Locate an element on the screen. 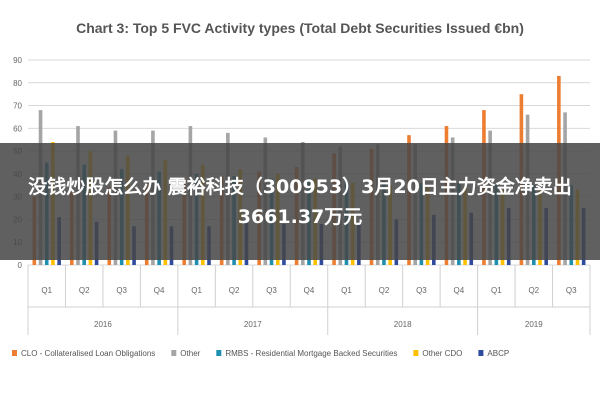 This screenshot has width=600, height=400. year-label: 2018 is located at coordinates (403, 324).